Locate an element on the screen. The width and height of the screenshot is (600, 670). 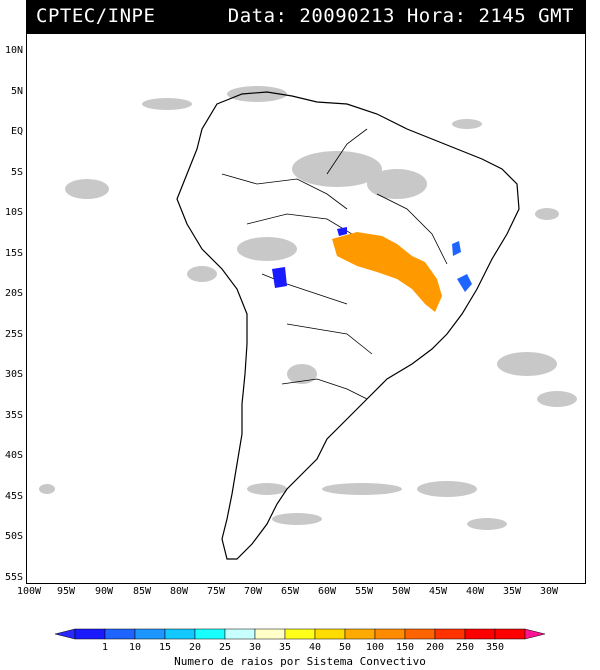
lat-tick: 20S is located at coordinates (13, 293).